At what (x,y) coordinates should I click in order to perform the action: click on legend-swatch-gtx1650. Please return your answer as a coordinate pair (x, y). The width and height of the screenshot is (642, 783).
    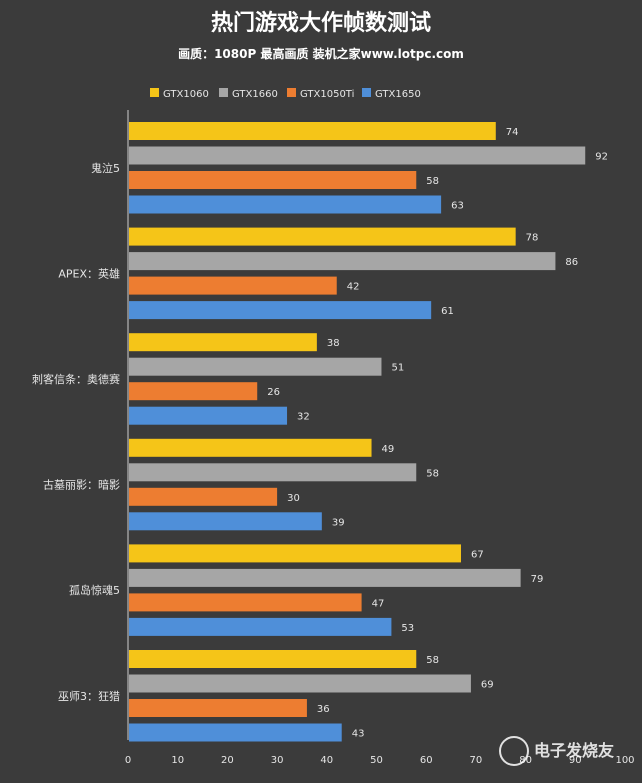
    Looking at the image, I should click on (366, 92).